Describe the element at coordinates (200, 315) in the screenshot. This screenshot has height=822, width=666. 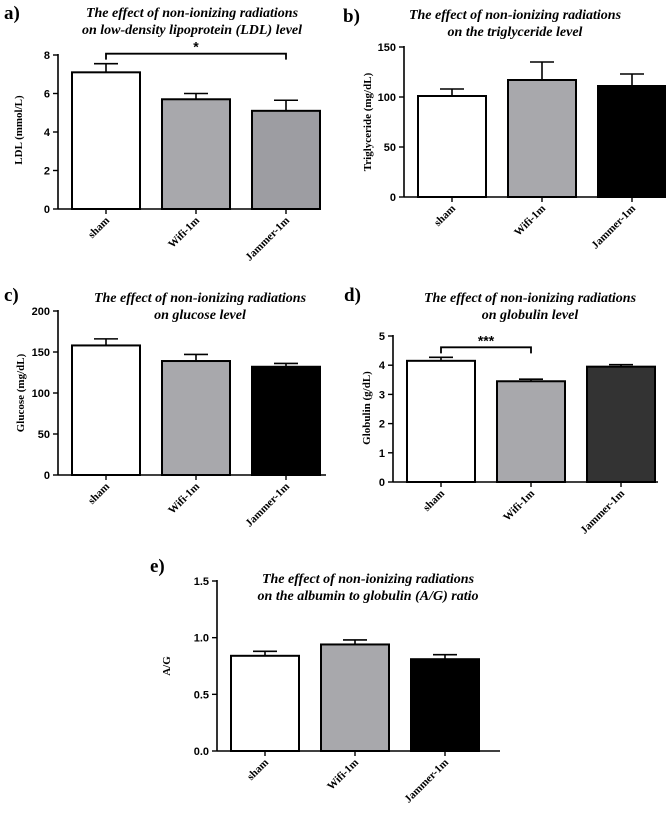
I see `title-line-2: on glucose level` at that location.